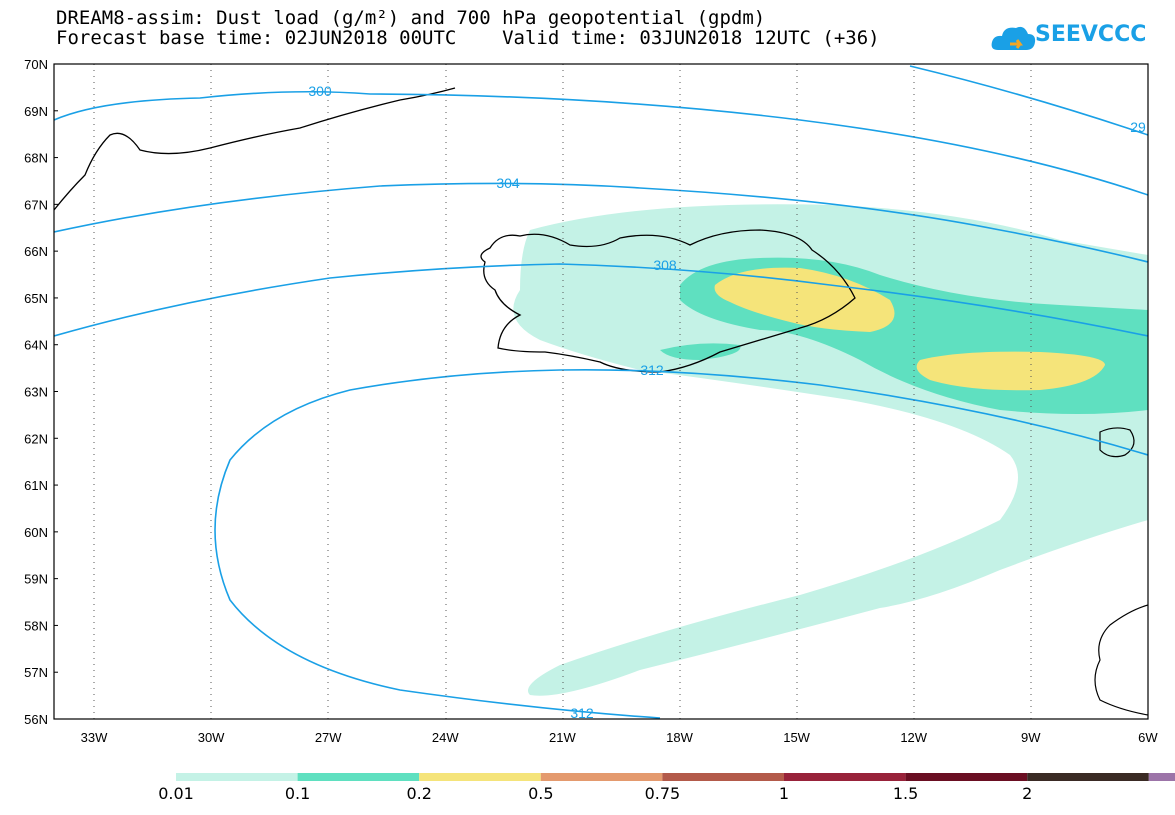 Image resolution: width=1175 pixels, height=815 pixels. I want to click on colorbar-label: 0.75, so click(662, 793).